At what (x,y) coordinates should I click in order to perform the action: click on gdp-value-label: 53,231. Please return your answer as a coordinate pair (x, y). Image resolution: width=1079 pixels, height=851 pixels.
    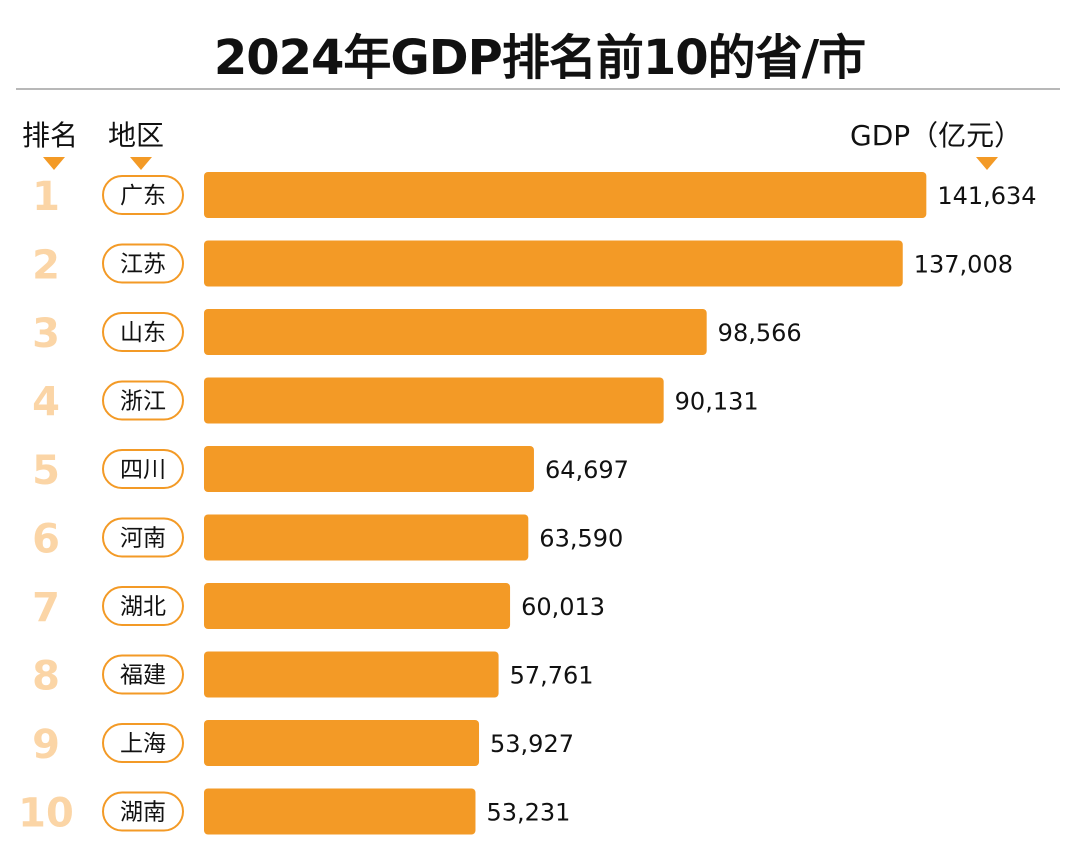
    Looking at the image, I should click on (528, 813).